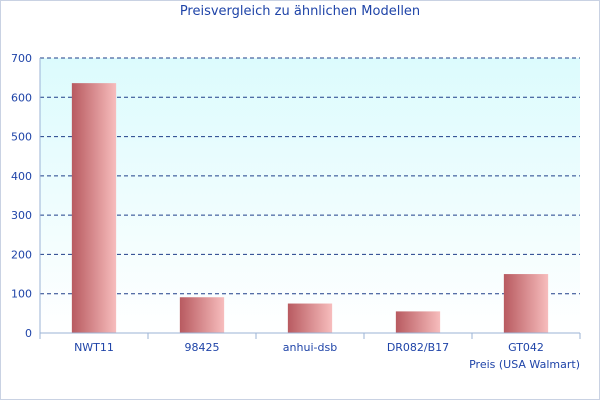 The height and width of the screenshot is (400, 600). I want to click on x-tick-labels: NWT11 98425 anhui-dsb DR082/B17 GT042, so click(309, 347).